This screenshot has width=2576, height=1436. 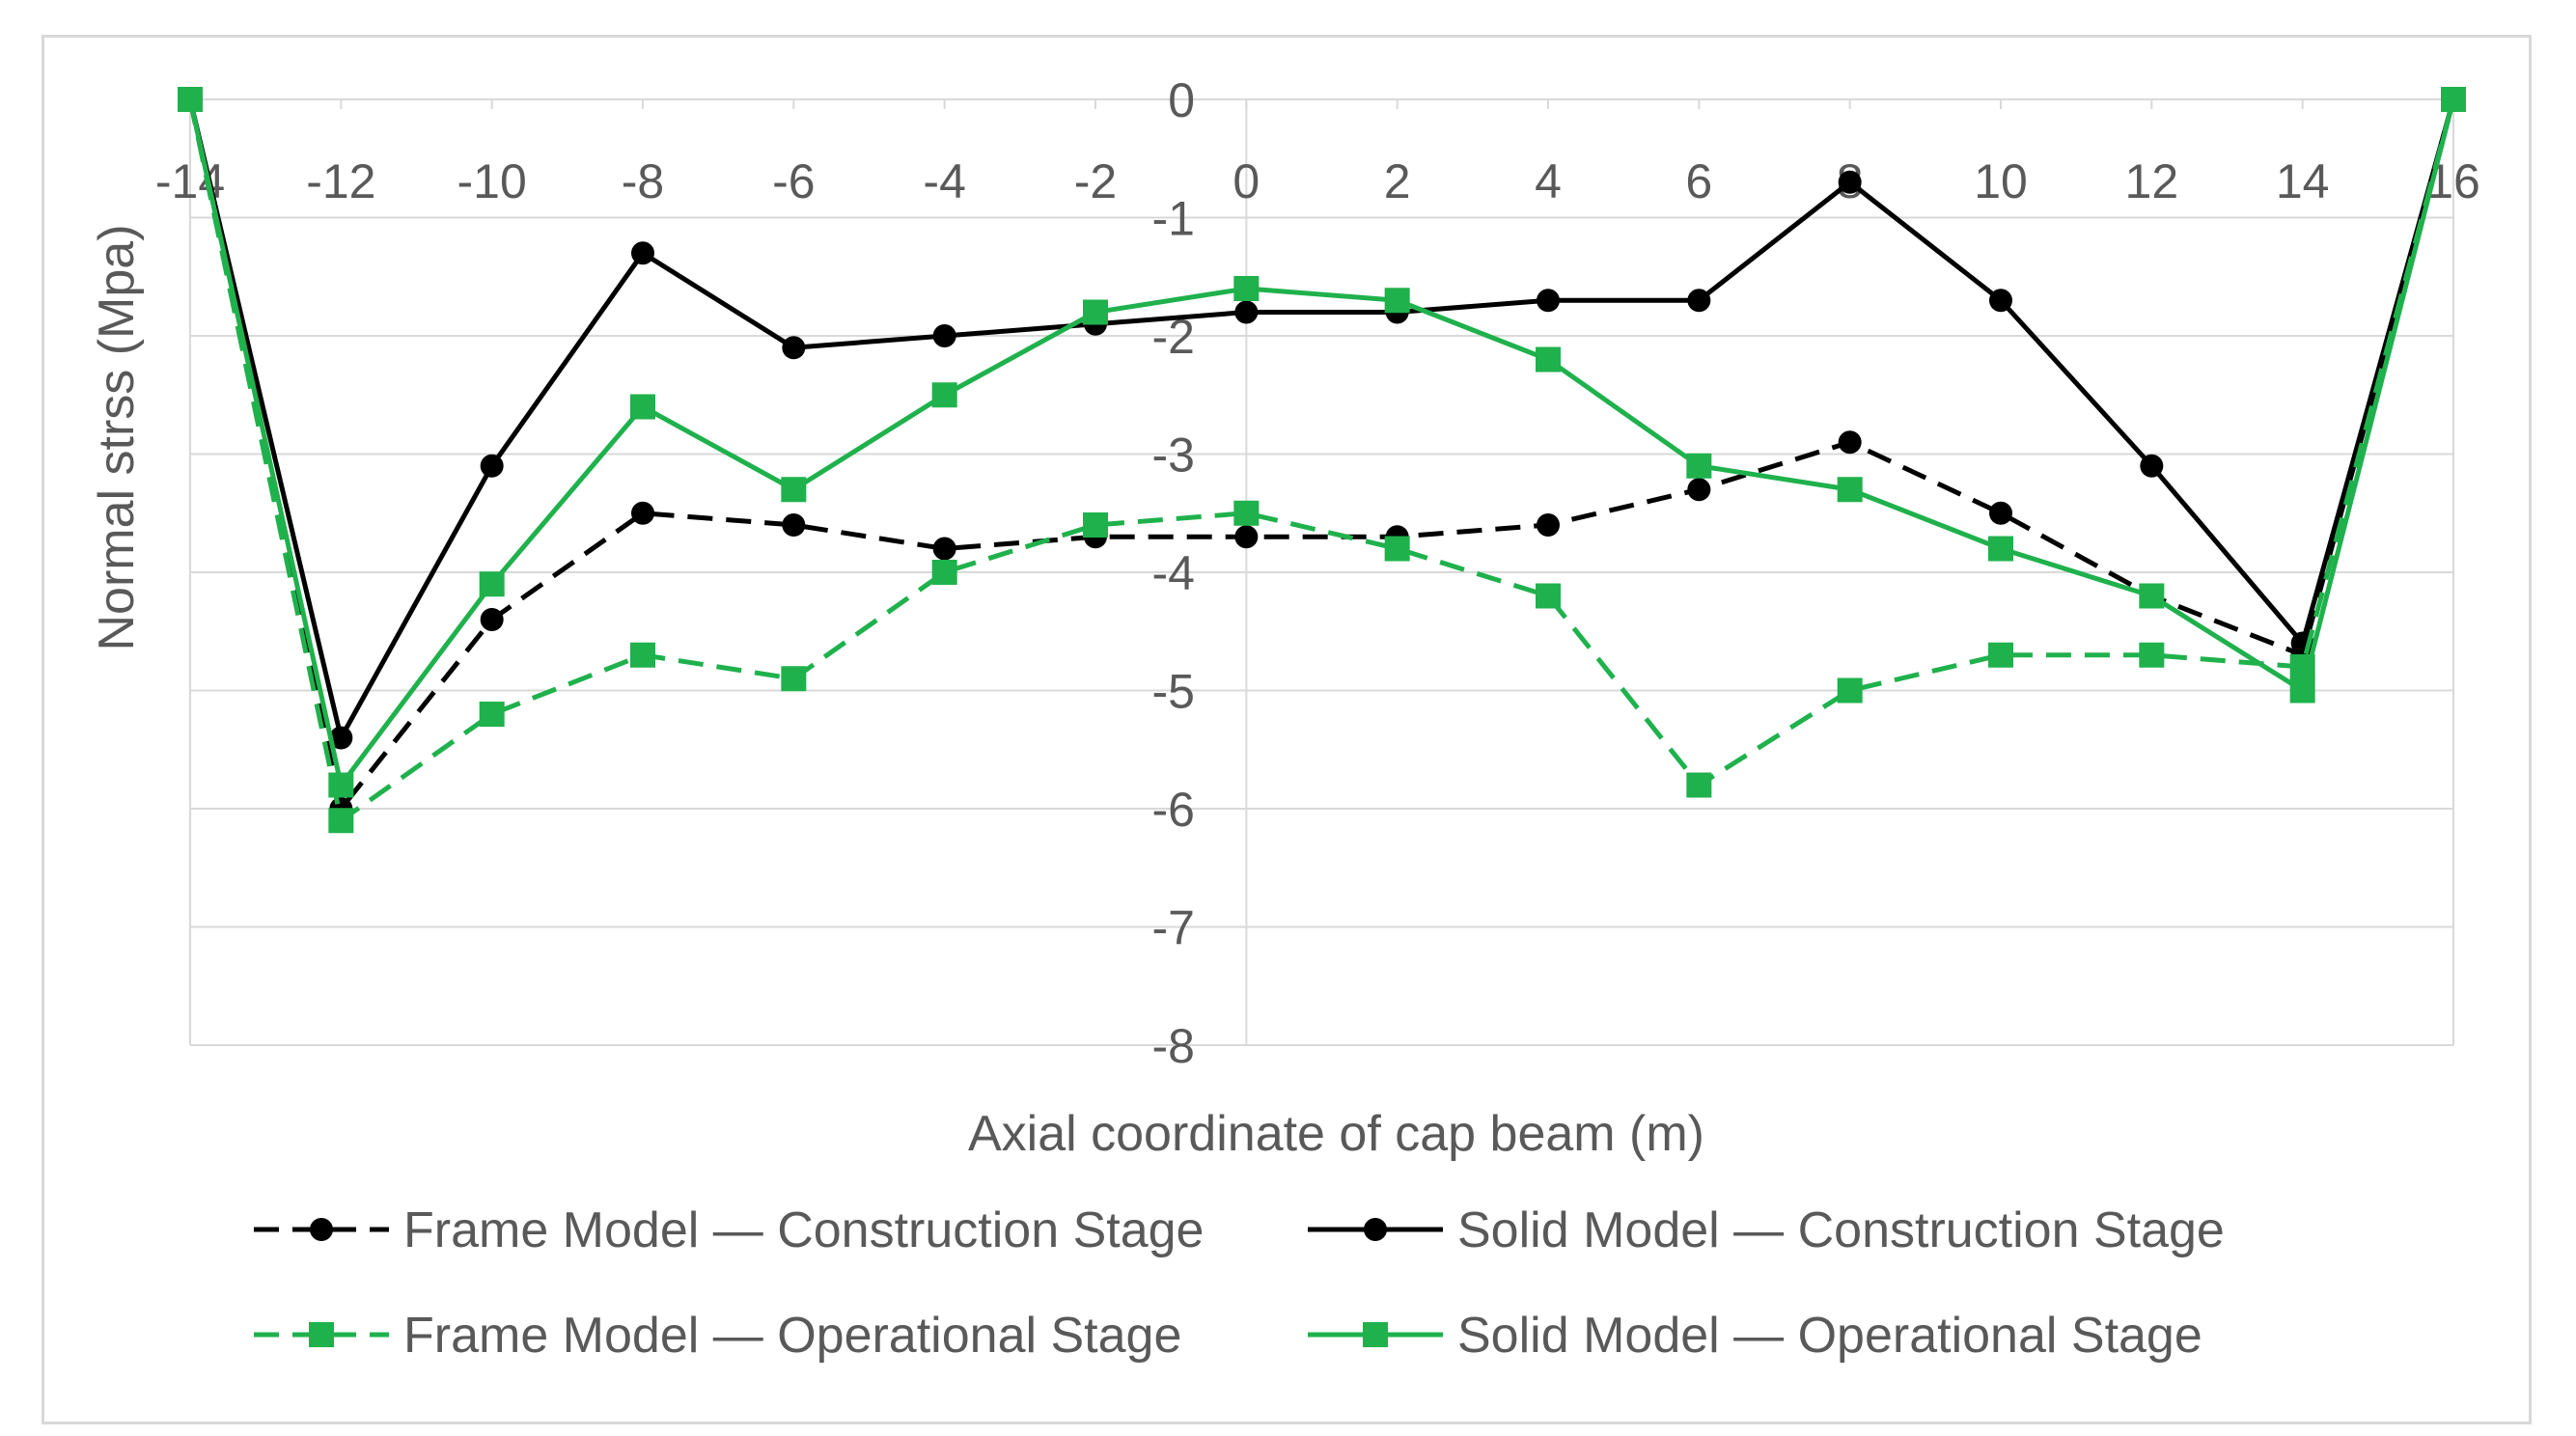 I want to click on y-tick-label: -6, so click(x=1173, y=810).